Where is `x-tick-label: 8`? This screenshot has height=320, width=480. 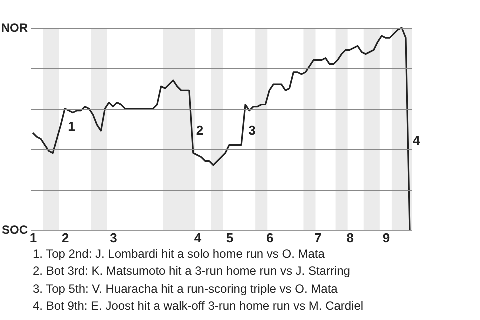 x-tick-label: 8 is located at coordinates (350, 238).